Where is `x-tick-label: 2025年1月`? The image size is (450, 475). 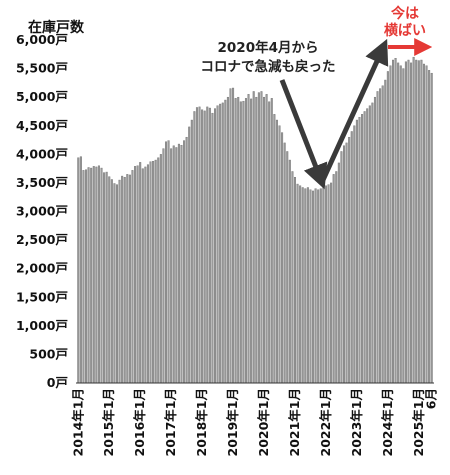
x-tick-label: 2025年1月 is located at coordinates (418, 422).